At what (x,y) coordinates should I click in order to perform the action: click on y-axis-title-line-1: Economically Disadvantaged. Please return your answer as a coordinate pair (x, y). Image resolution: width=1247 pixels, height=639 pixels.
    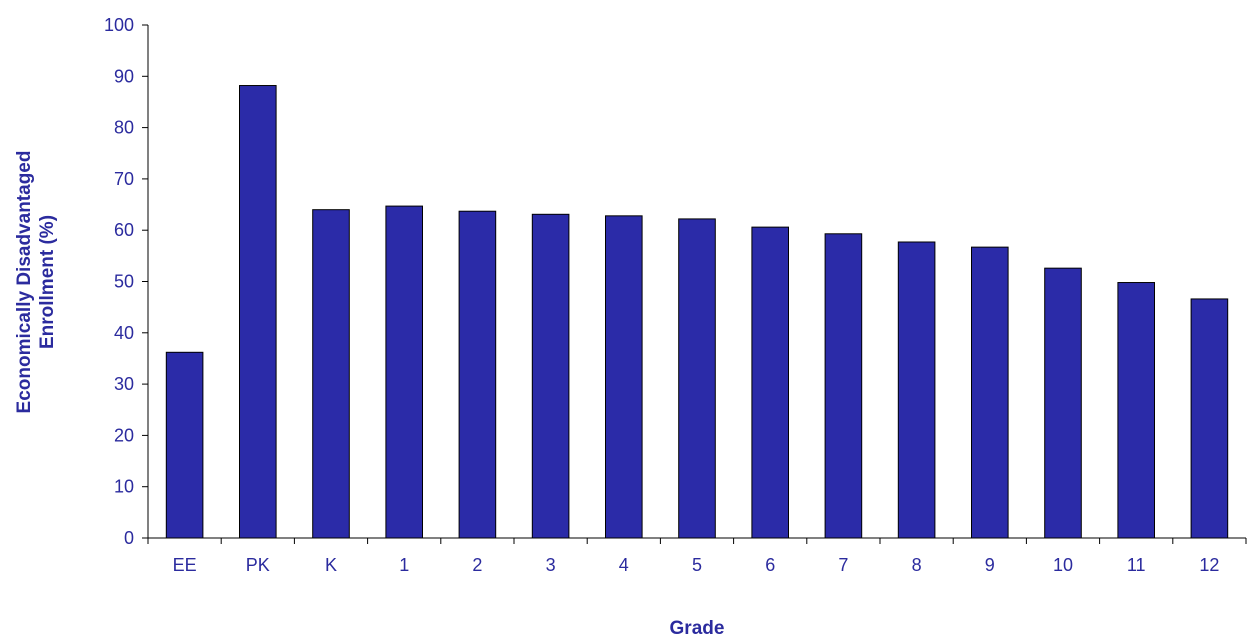
    Looking at the image, I should click on (24, 282).